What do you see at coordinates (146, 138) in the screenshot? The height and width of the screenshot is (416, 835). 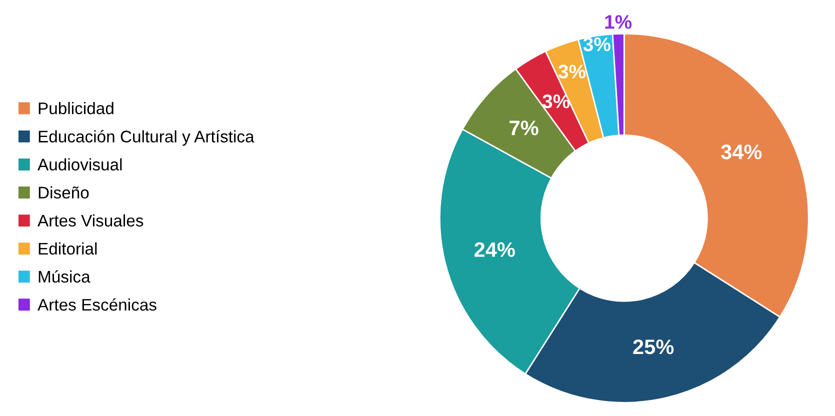 I see `legend-label: Educación Cultural y Artística` at bounding box center [146, 138].